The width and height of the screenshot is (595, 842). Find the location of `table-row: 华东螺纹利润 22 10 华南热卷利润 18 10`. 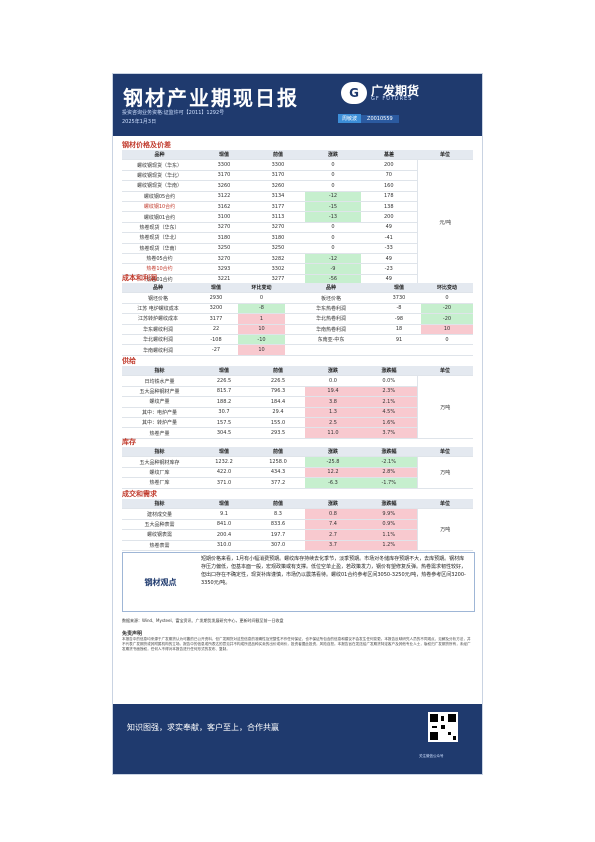

table-row: 华东螺纹利润 22 10 华南热卷利润 18 10 is located at coordinates (297, 329).